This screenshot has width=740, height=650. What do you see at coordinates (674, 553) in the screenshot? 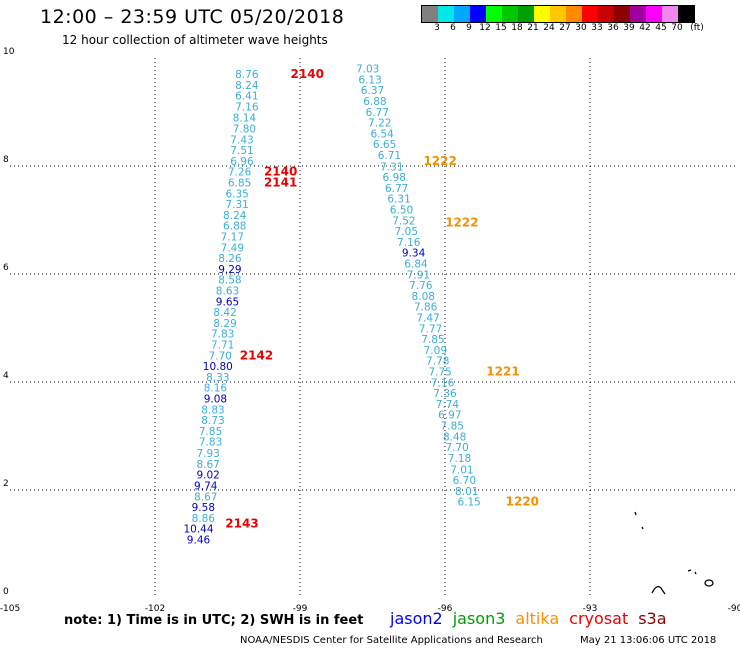
I see `coastline-marks` at bounding box center [674, 553].